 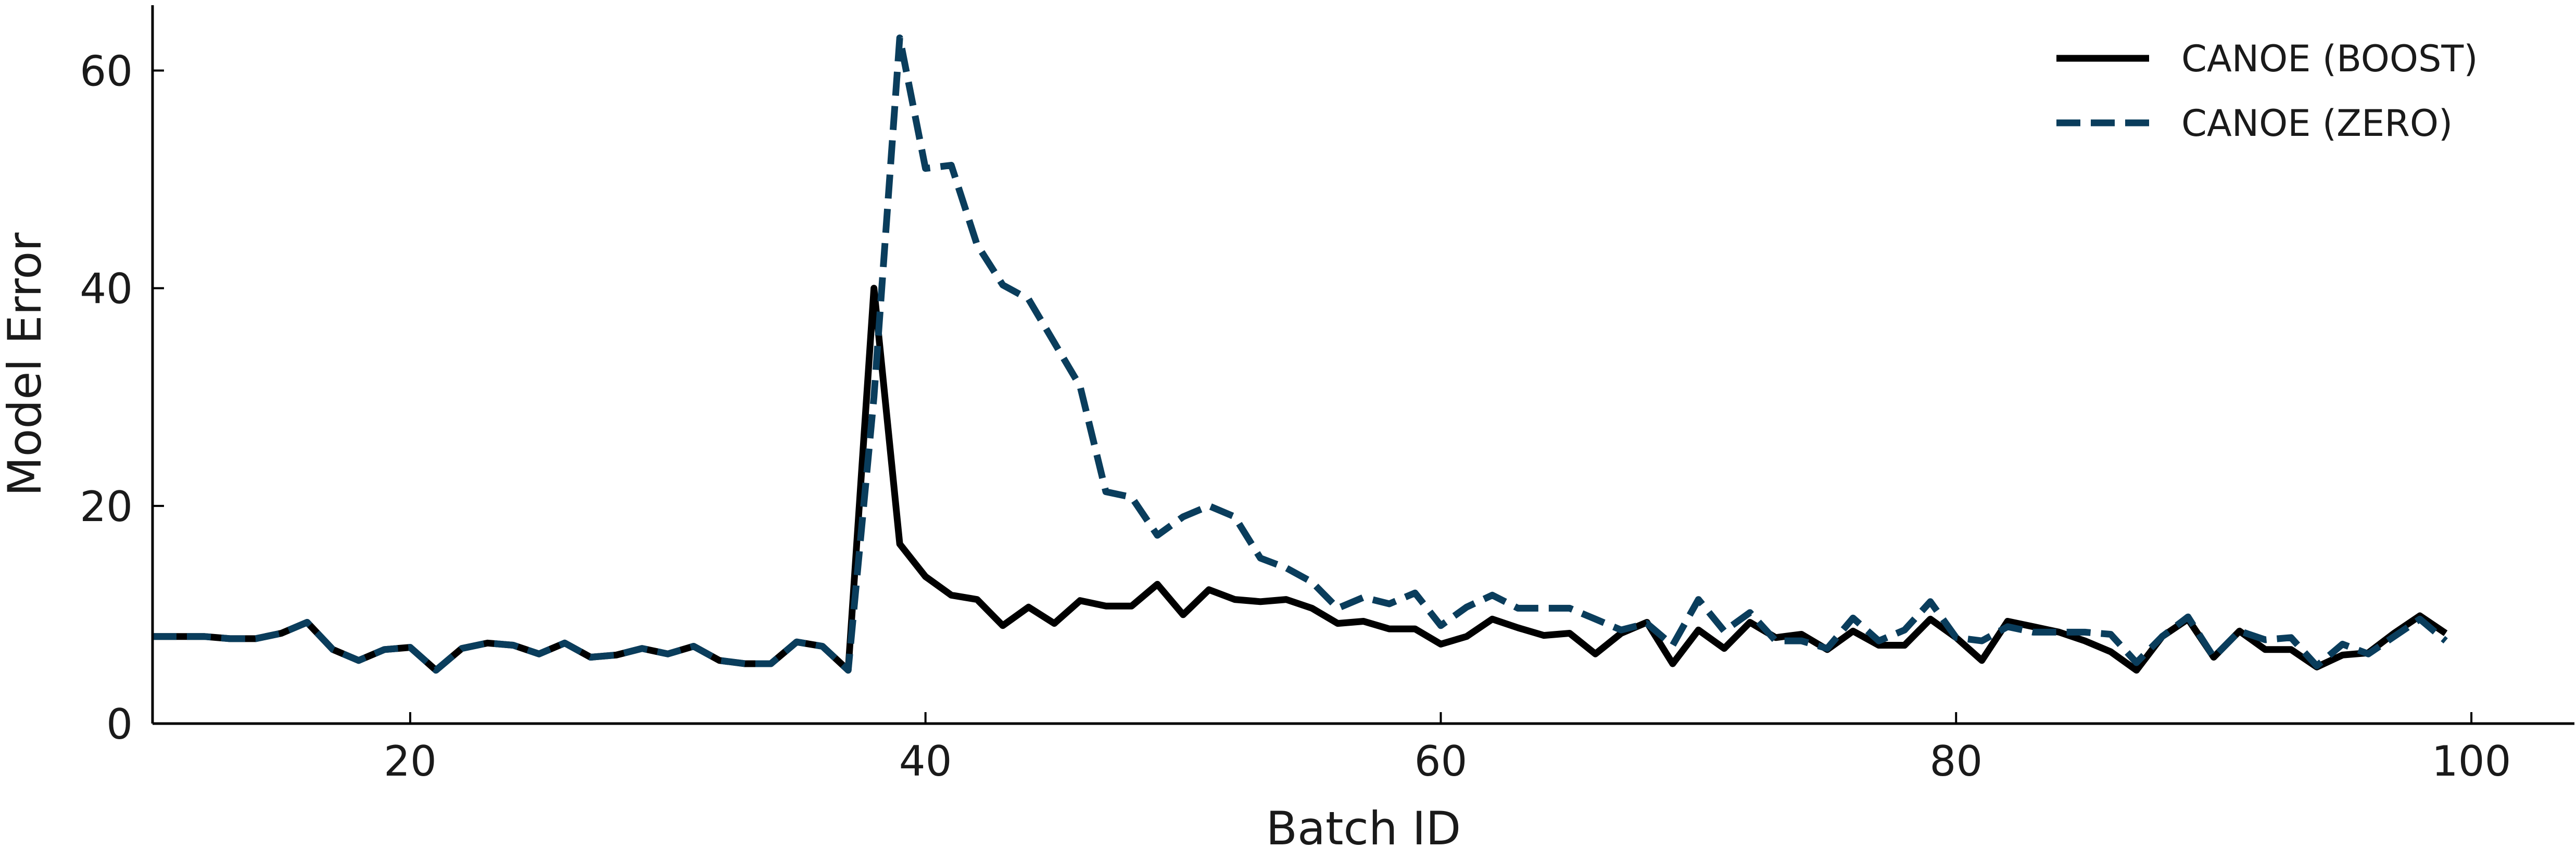 What do you see at coordinates (2330, 59) in the screenshot?
I see `legend-label-canoe-boost: CANOE (BOOST)` at bounding box center [2330, 59].